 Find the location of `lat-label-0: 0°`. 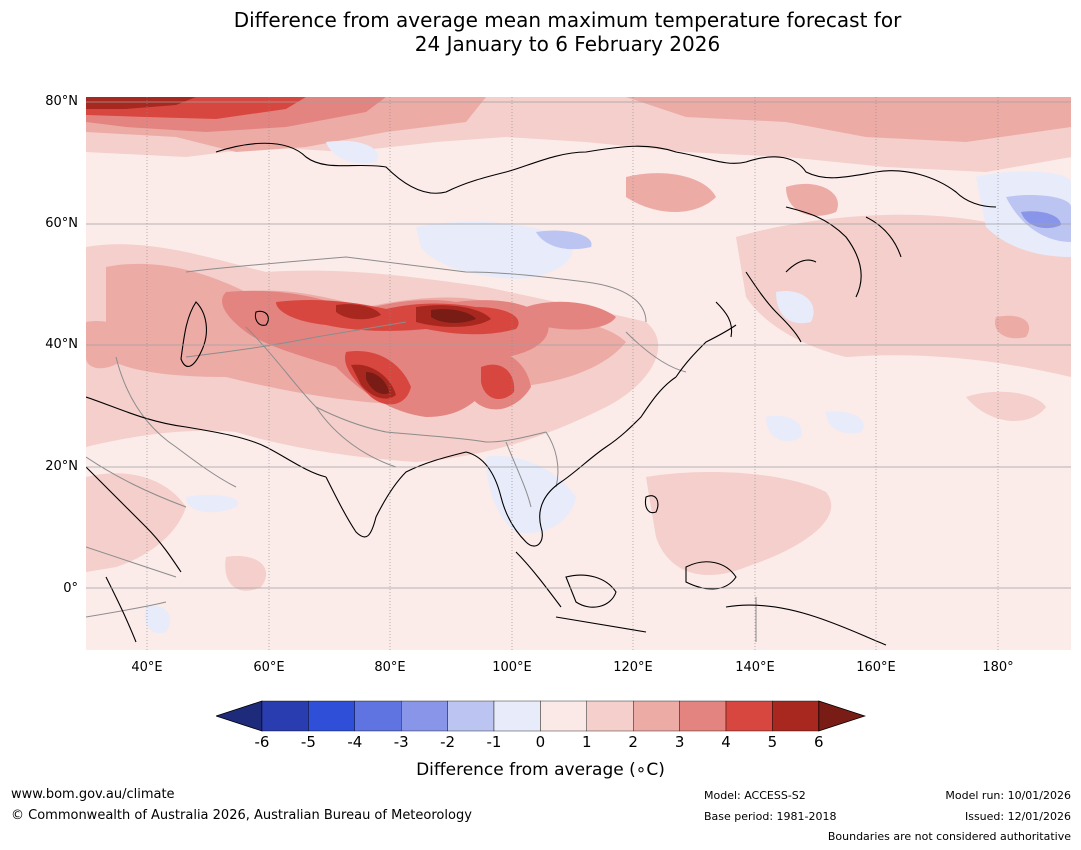

lat-label-0: 0° is located at coordinates (70, 588).